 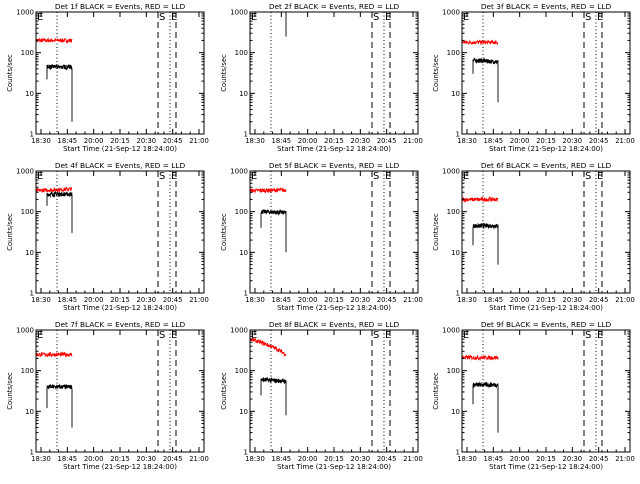 I want to click on chart-title: Det 9f BLACK = Events, RED = LLD, so click(x=546, y=324).